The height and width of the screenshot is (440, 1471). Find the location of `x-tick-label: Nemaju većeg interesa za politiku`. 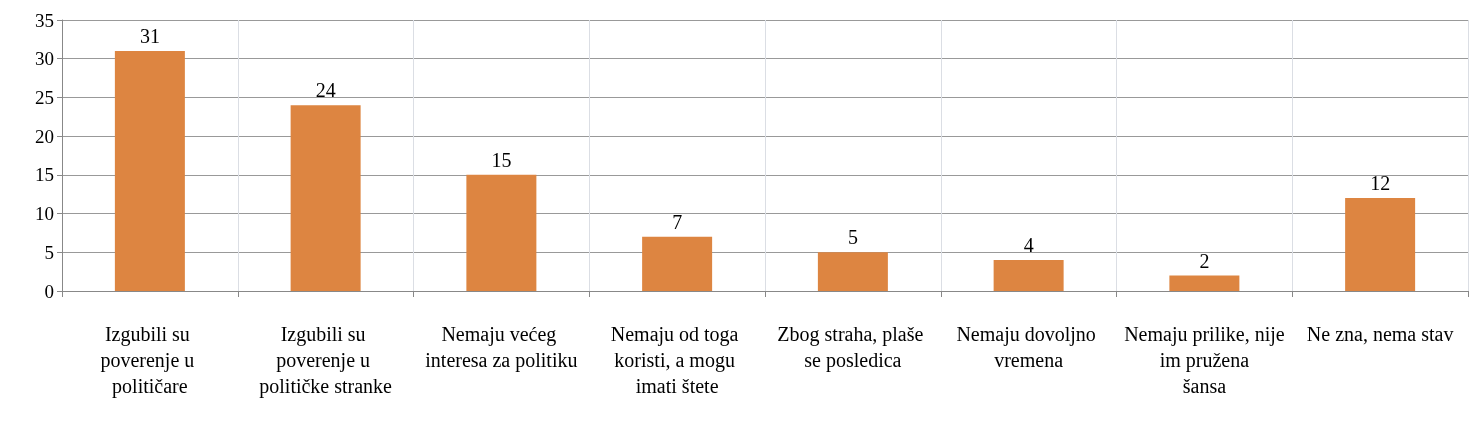

x-tick-label: Nemaju većeg interesa za politiku is located at coordinates (501, 347).